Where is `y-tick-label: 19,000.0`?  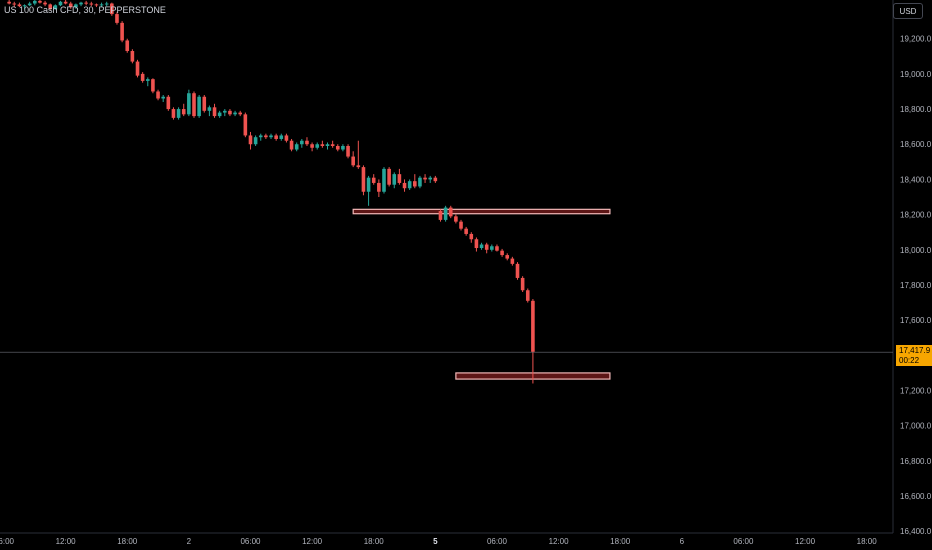
y-tick-label: 19,000.0 is located at coordinates (916, 74).